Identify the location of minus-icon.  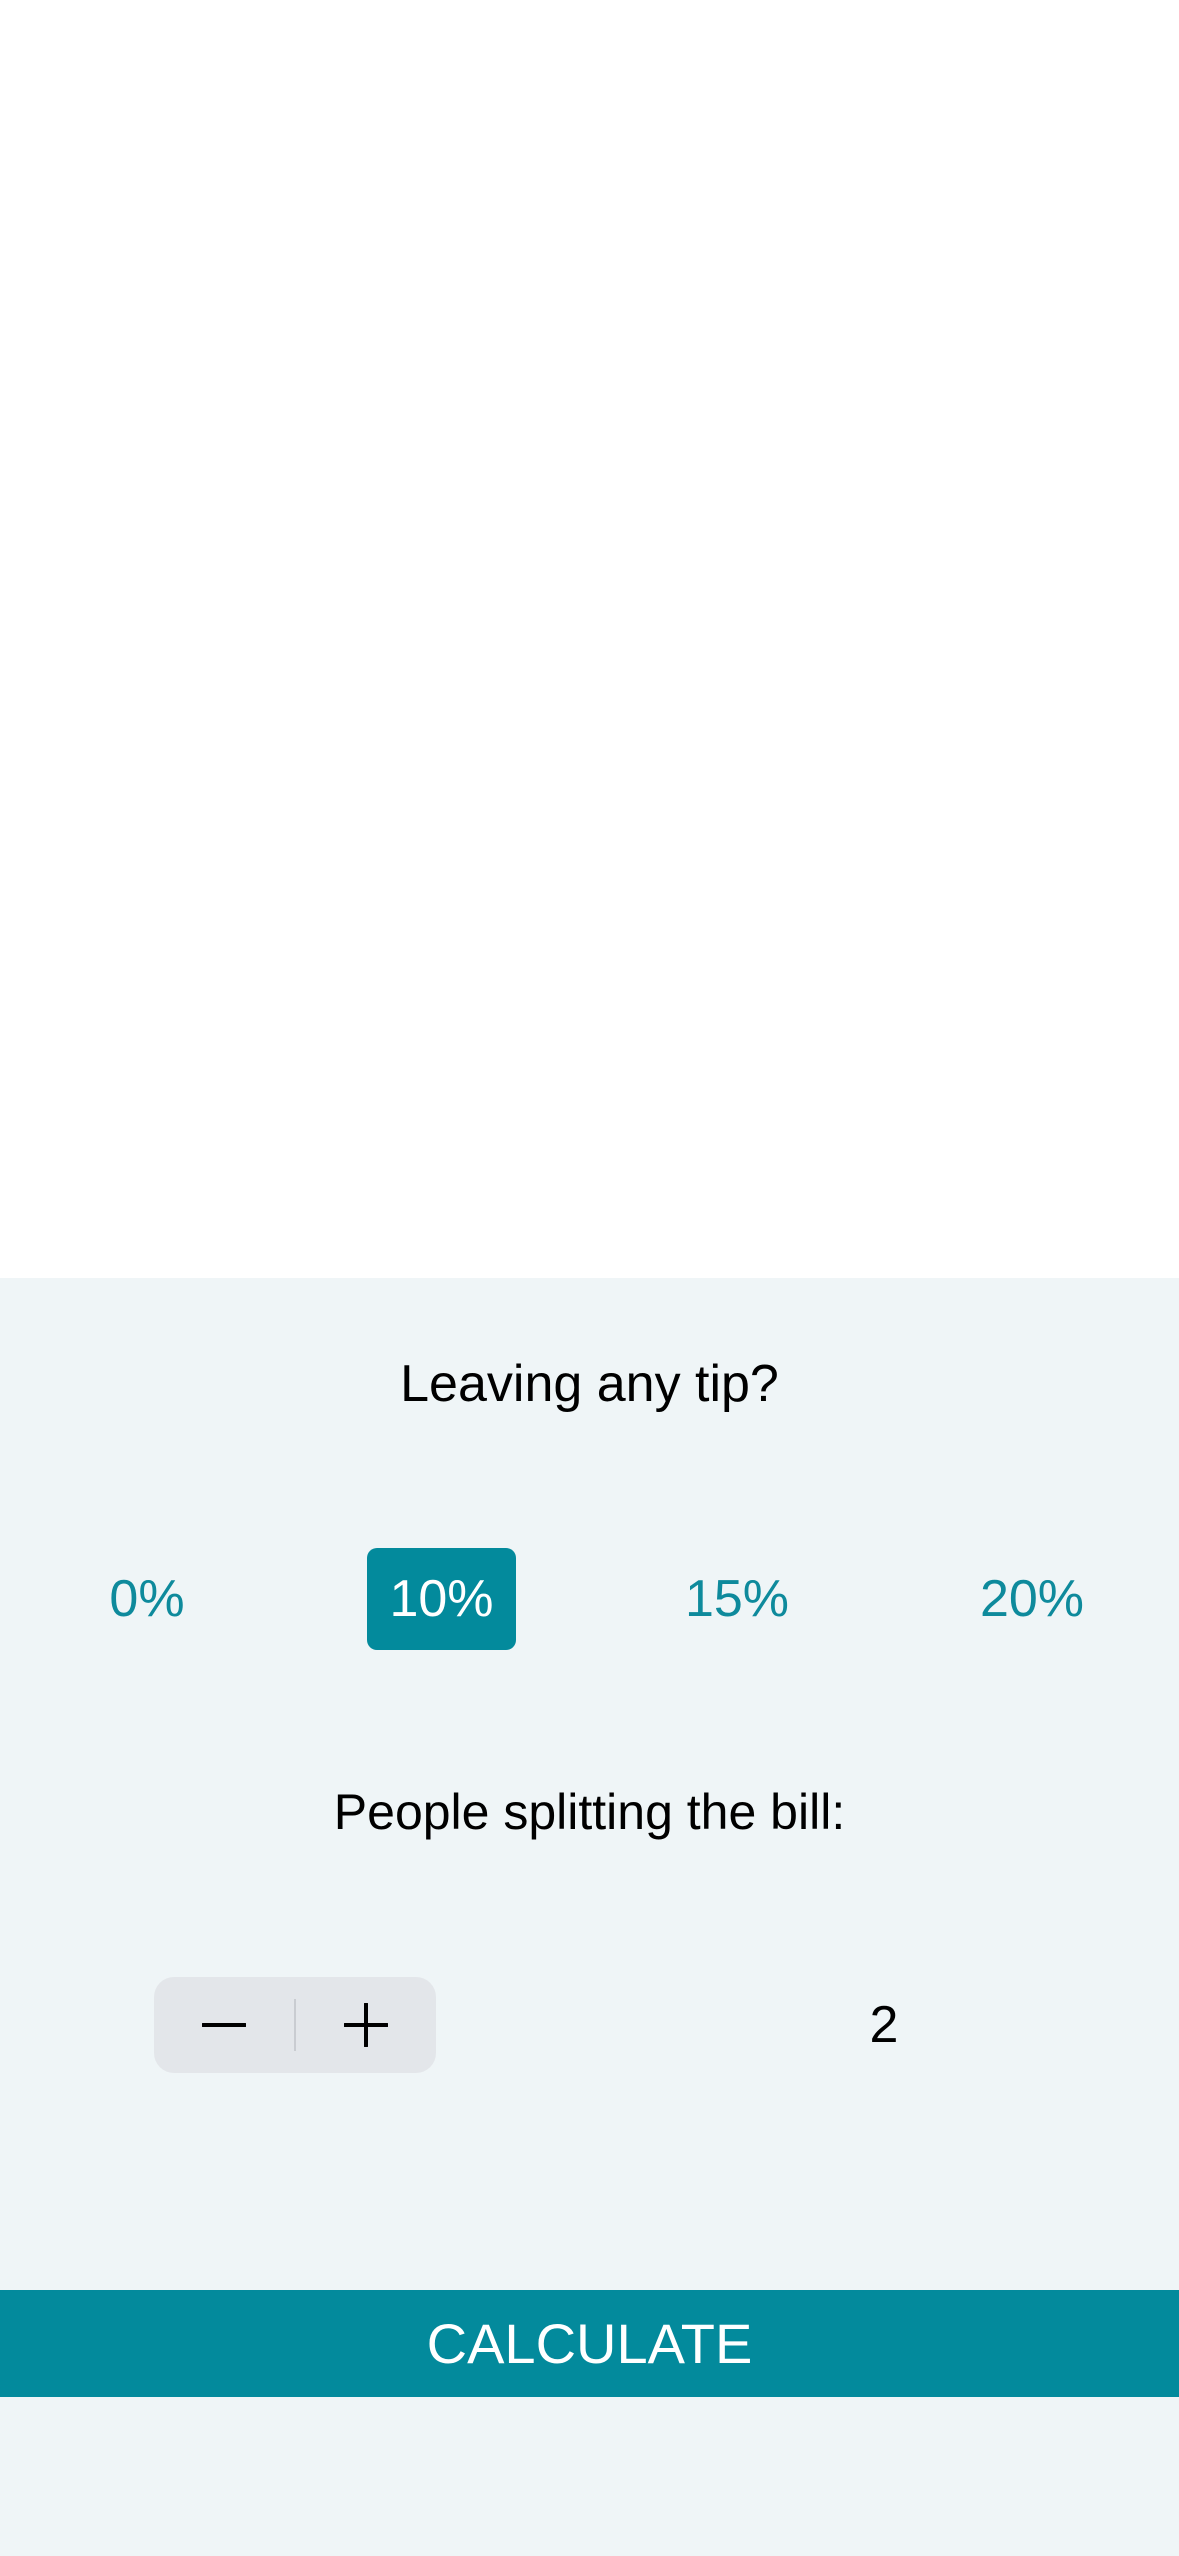
(224, 2025).